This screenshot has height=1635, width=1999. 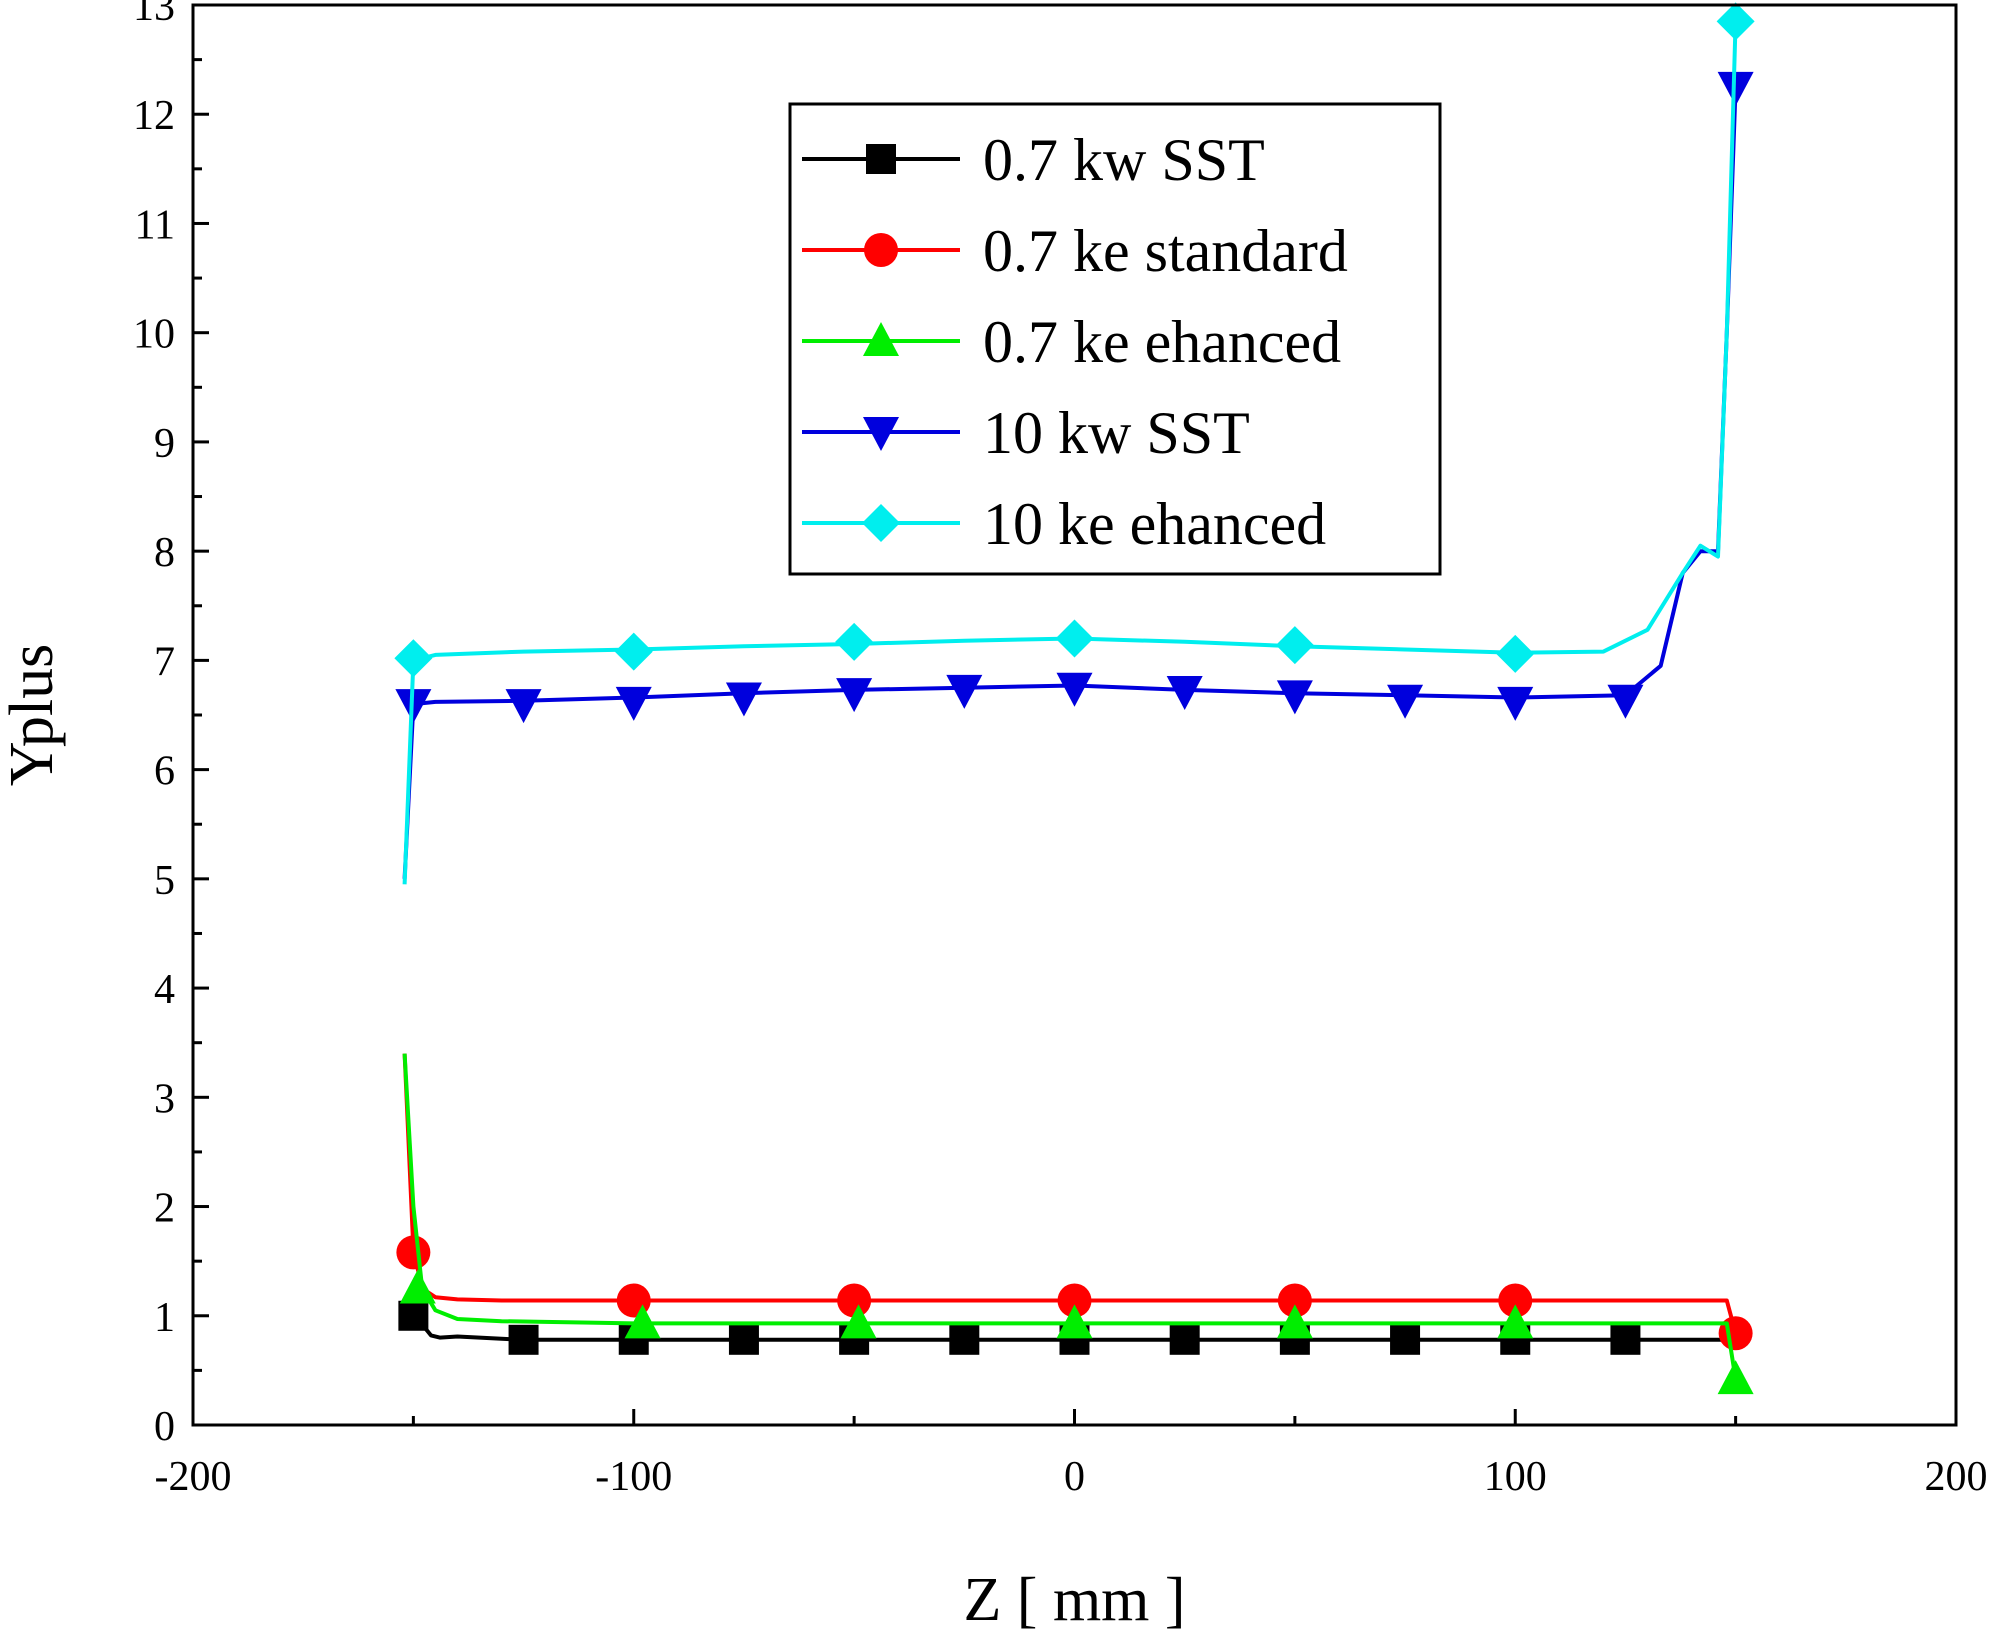 I want to click on y-tick-label: 2, so click(x=164, y=1209).